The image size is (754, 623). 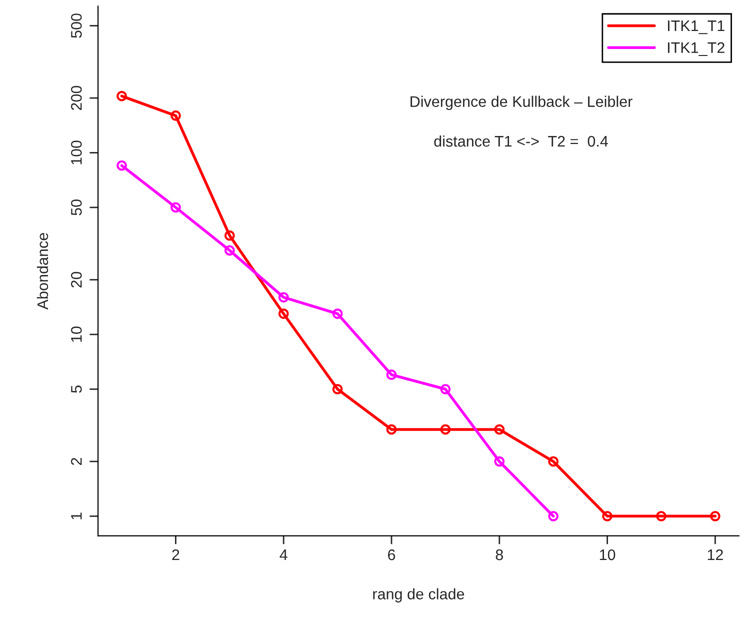 What do you see at coordinates (521, 103) in the screenshot?
I see `annotation: Divergence de Kullback – Leibler` at bounding box center [521, 103].